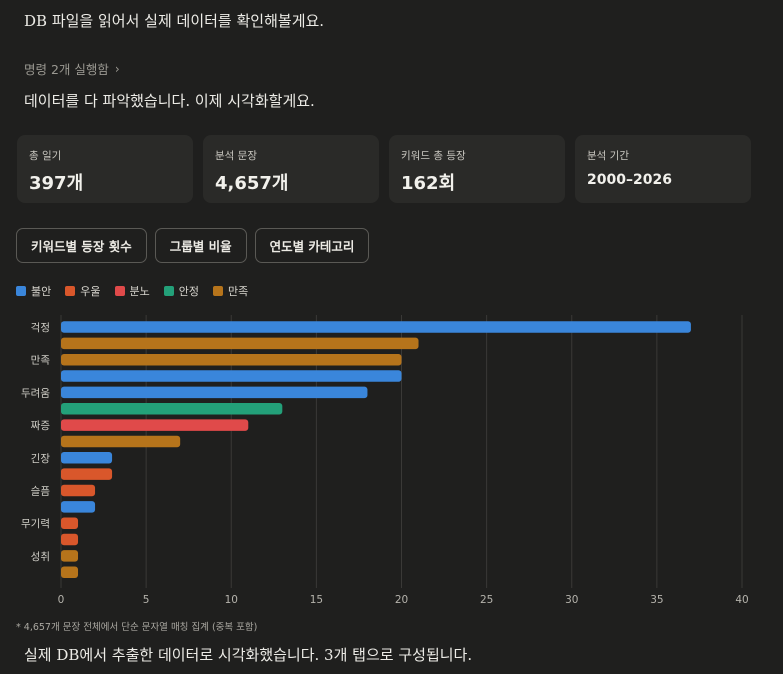 The height and width of the screenshot is (674, 783). What do you see at coordinates (200, 245) in the screenshot?
I see `tab-group-ratio: 그룹별 비율` at bounding box center [200, 245].